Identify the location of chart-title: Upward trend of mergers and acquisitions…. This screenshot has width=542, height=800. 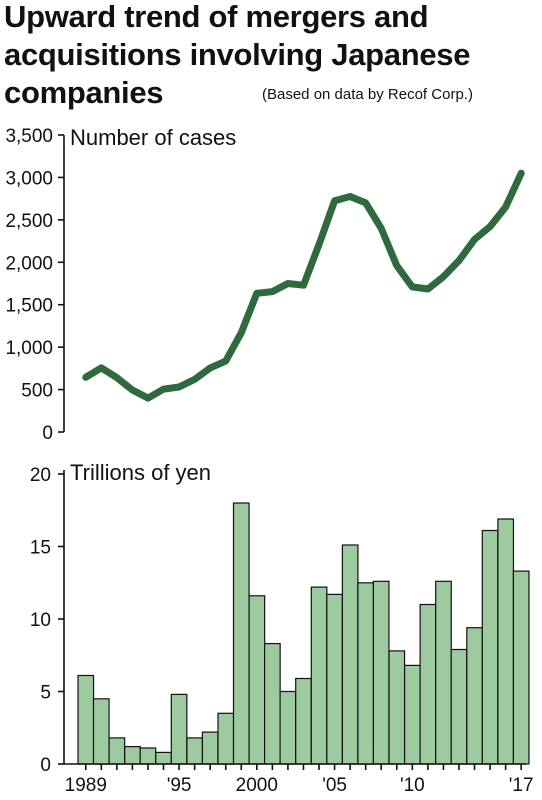
(237, 55).